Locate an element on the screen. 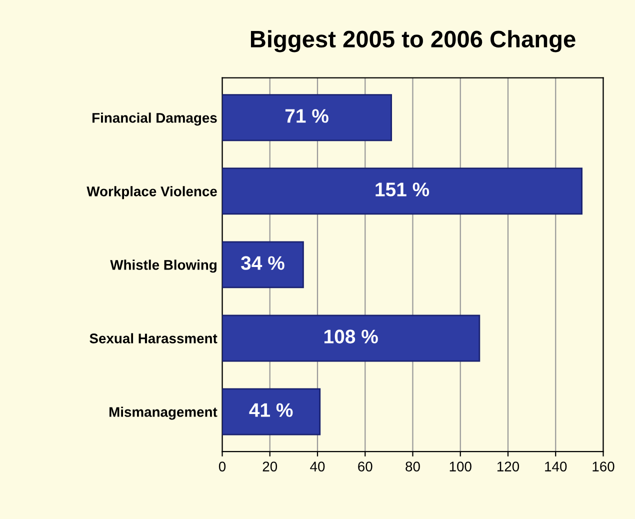 The height and width of the screenshot is (519, 635). x-tick-label: 140 is located at coordinates (556, 467).